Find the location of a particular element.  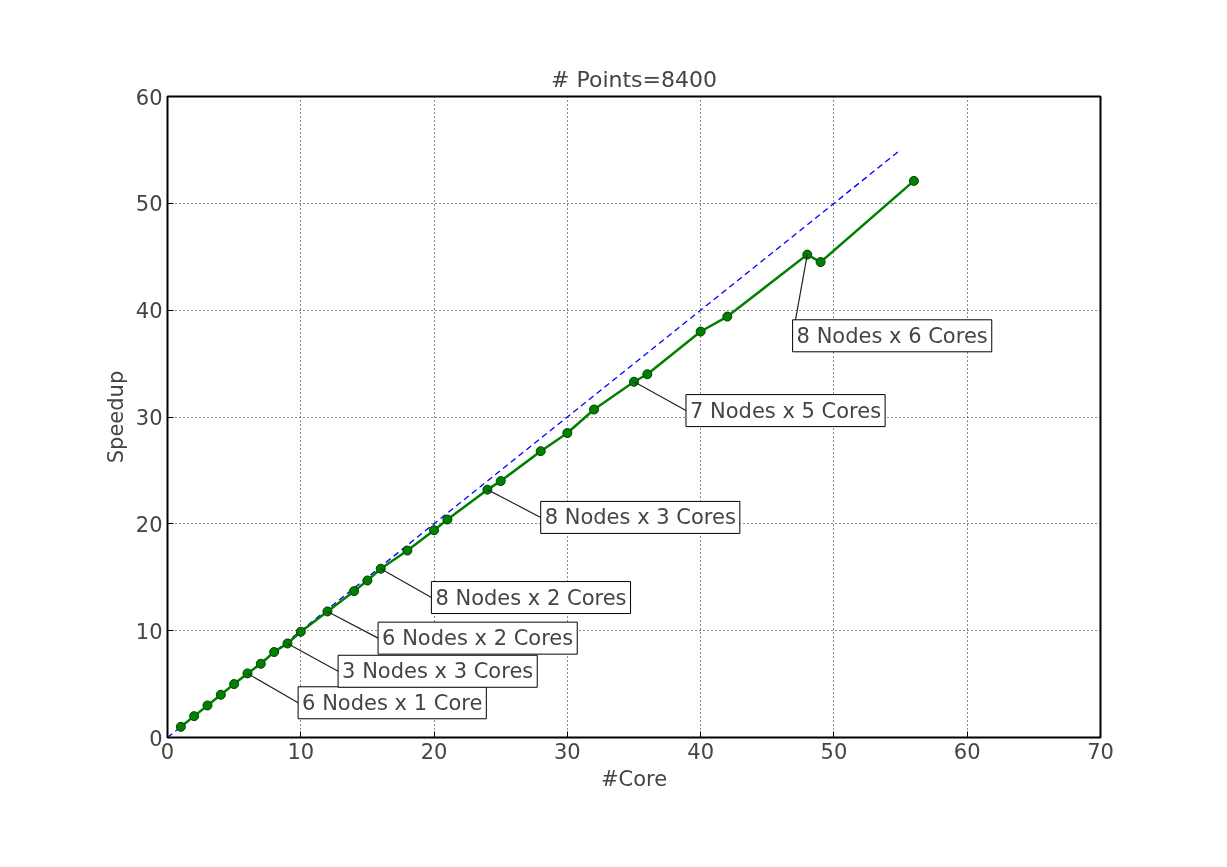

x-tick-label: 30 is located at coordinates (567, 751).